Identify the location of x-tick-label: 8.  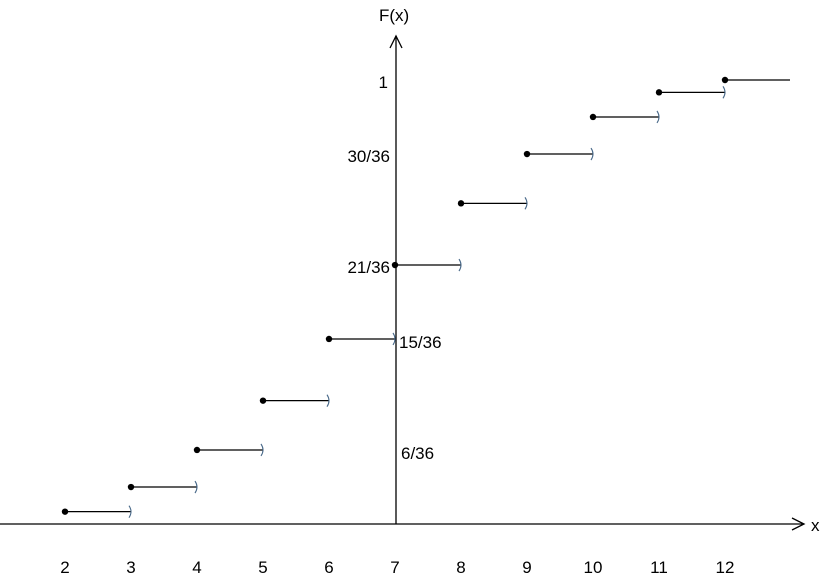
(460, 567).